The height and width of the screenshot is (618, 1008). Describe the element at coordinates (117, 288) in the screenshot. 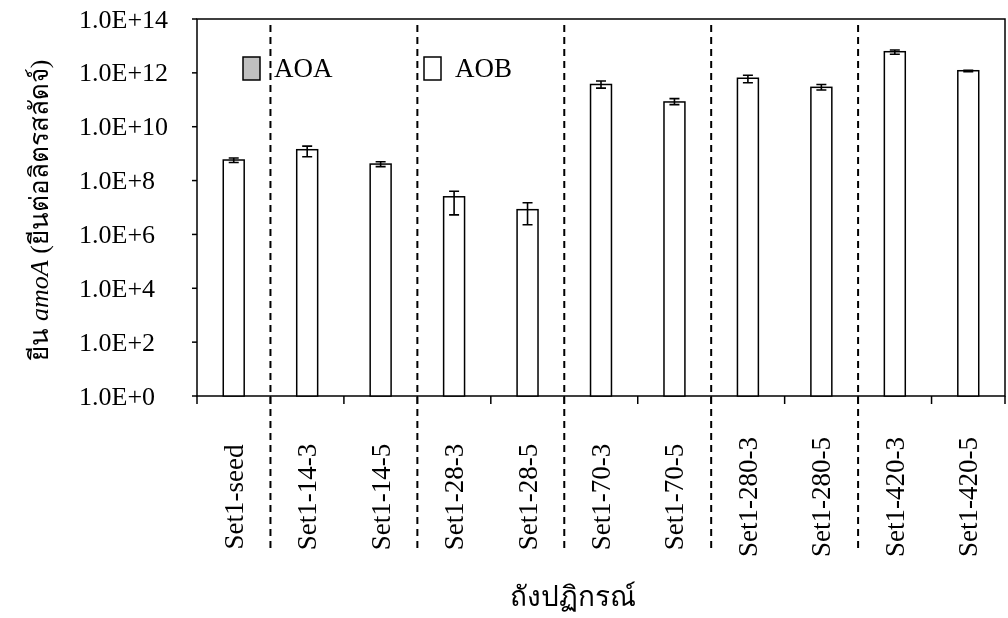

I see `y-tick-label: 1.0E+4` at that location.